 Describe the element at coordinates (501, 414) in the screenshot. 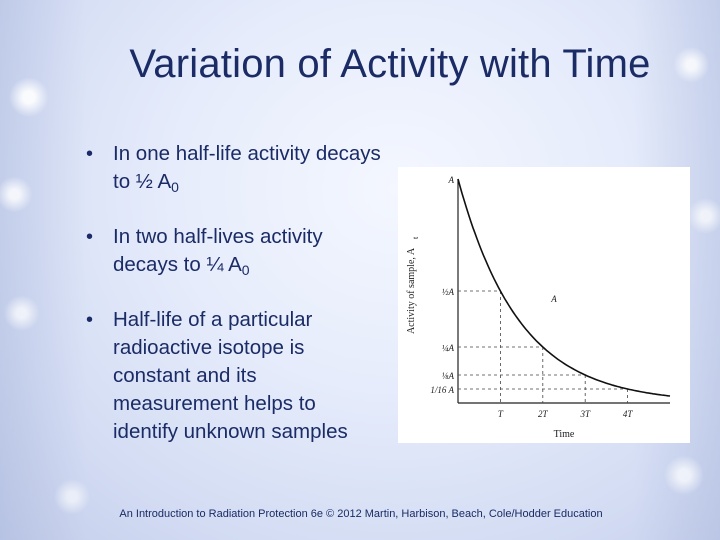

I see `x-tick-label: T` at that location.